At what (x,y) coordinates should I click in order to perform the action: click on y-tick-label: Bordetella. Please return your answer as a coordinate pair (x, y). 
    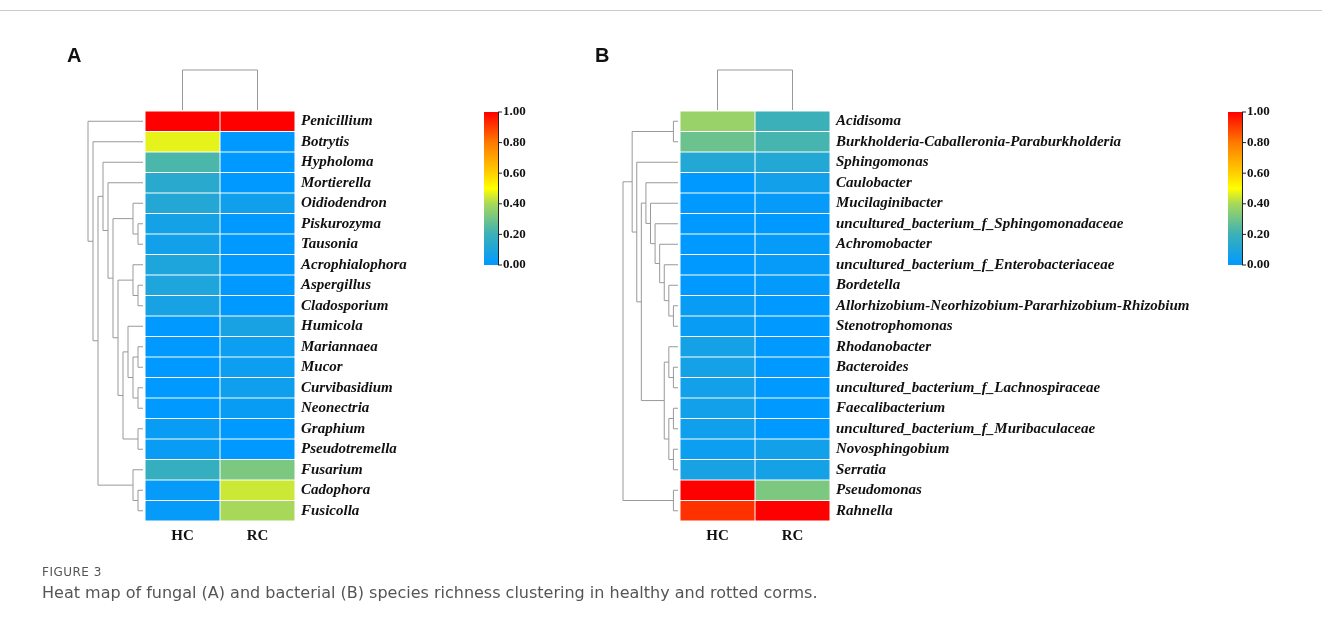
    Looking at the image, I should click on (868, 284).